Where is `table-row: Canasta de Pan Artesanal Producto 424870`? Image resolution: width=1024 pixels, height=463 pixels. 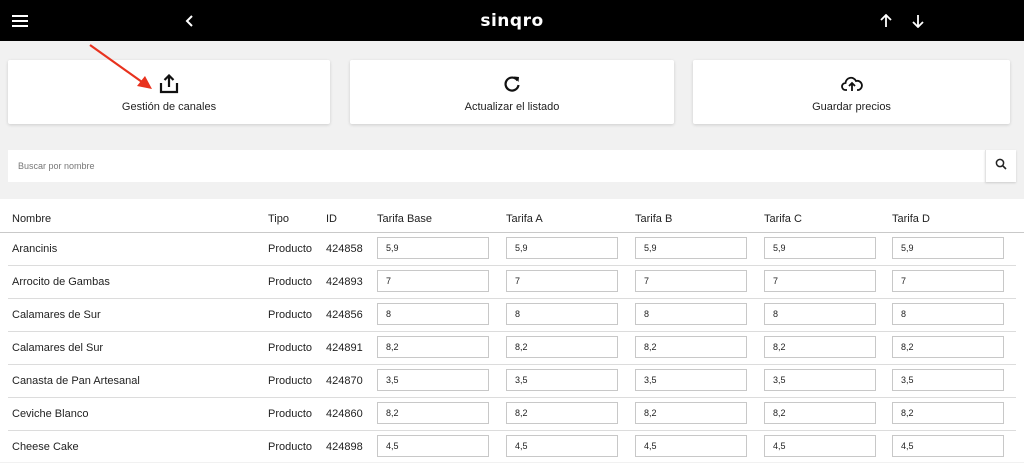 table-row: Canasta de Pan Artesanal Producto 424870 is located at coordinates (512, 381).